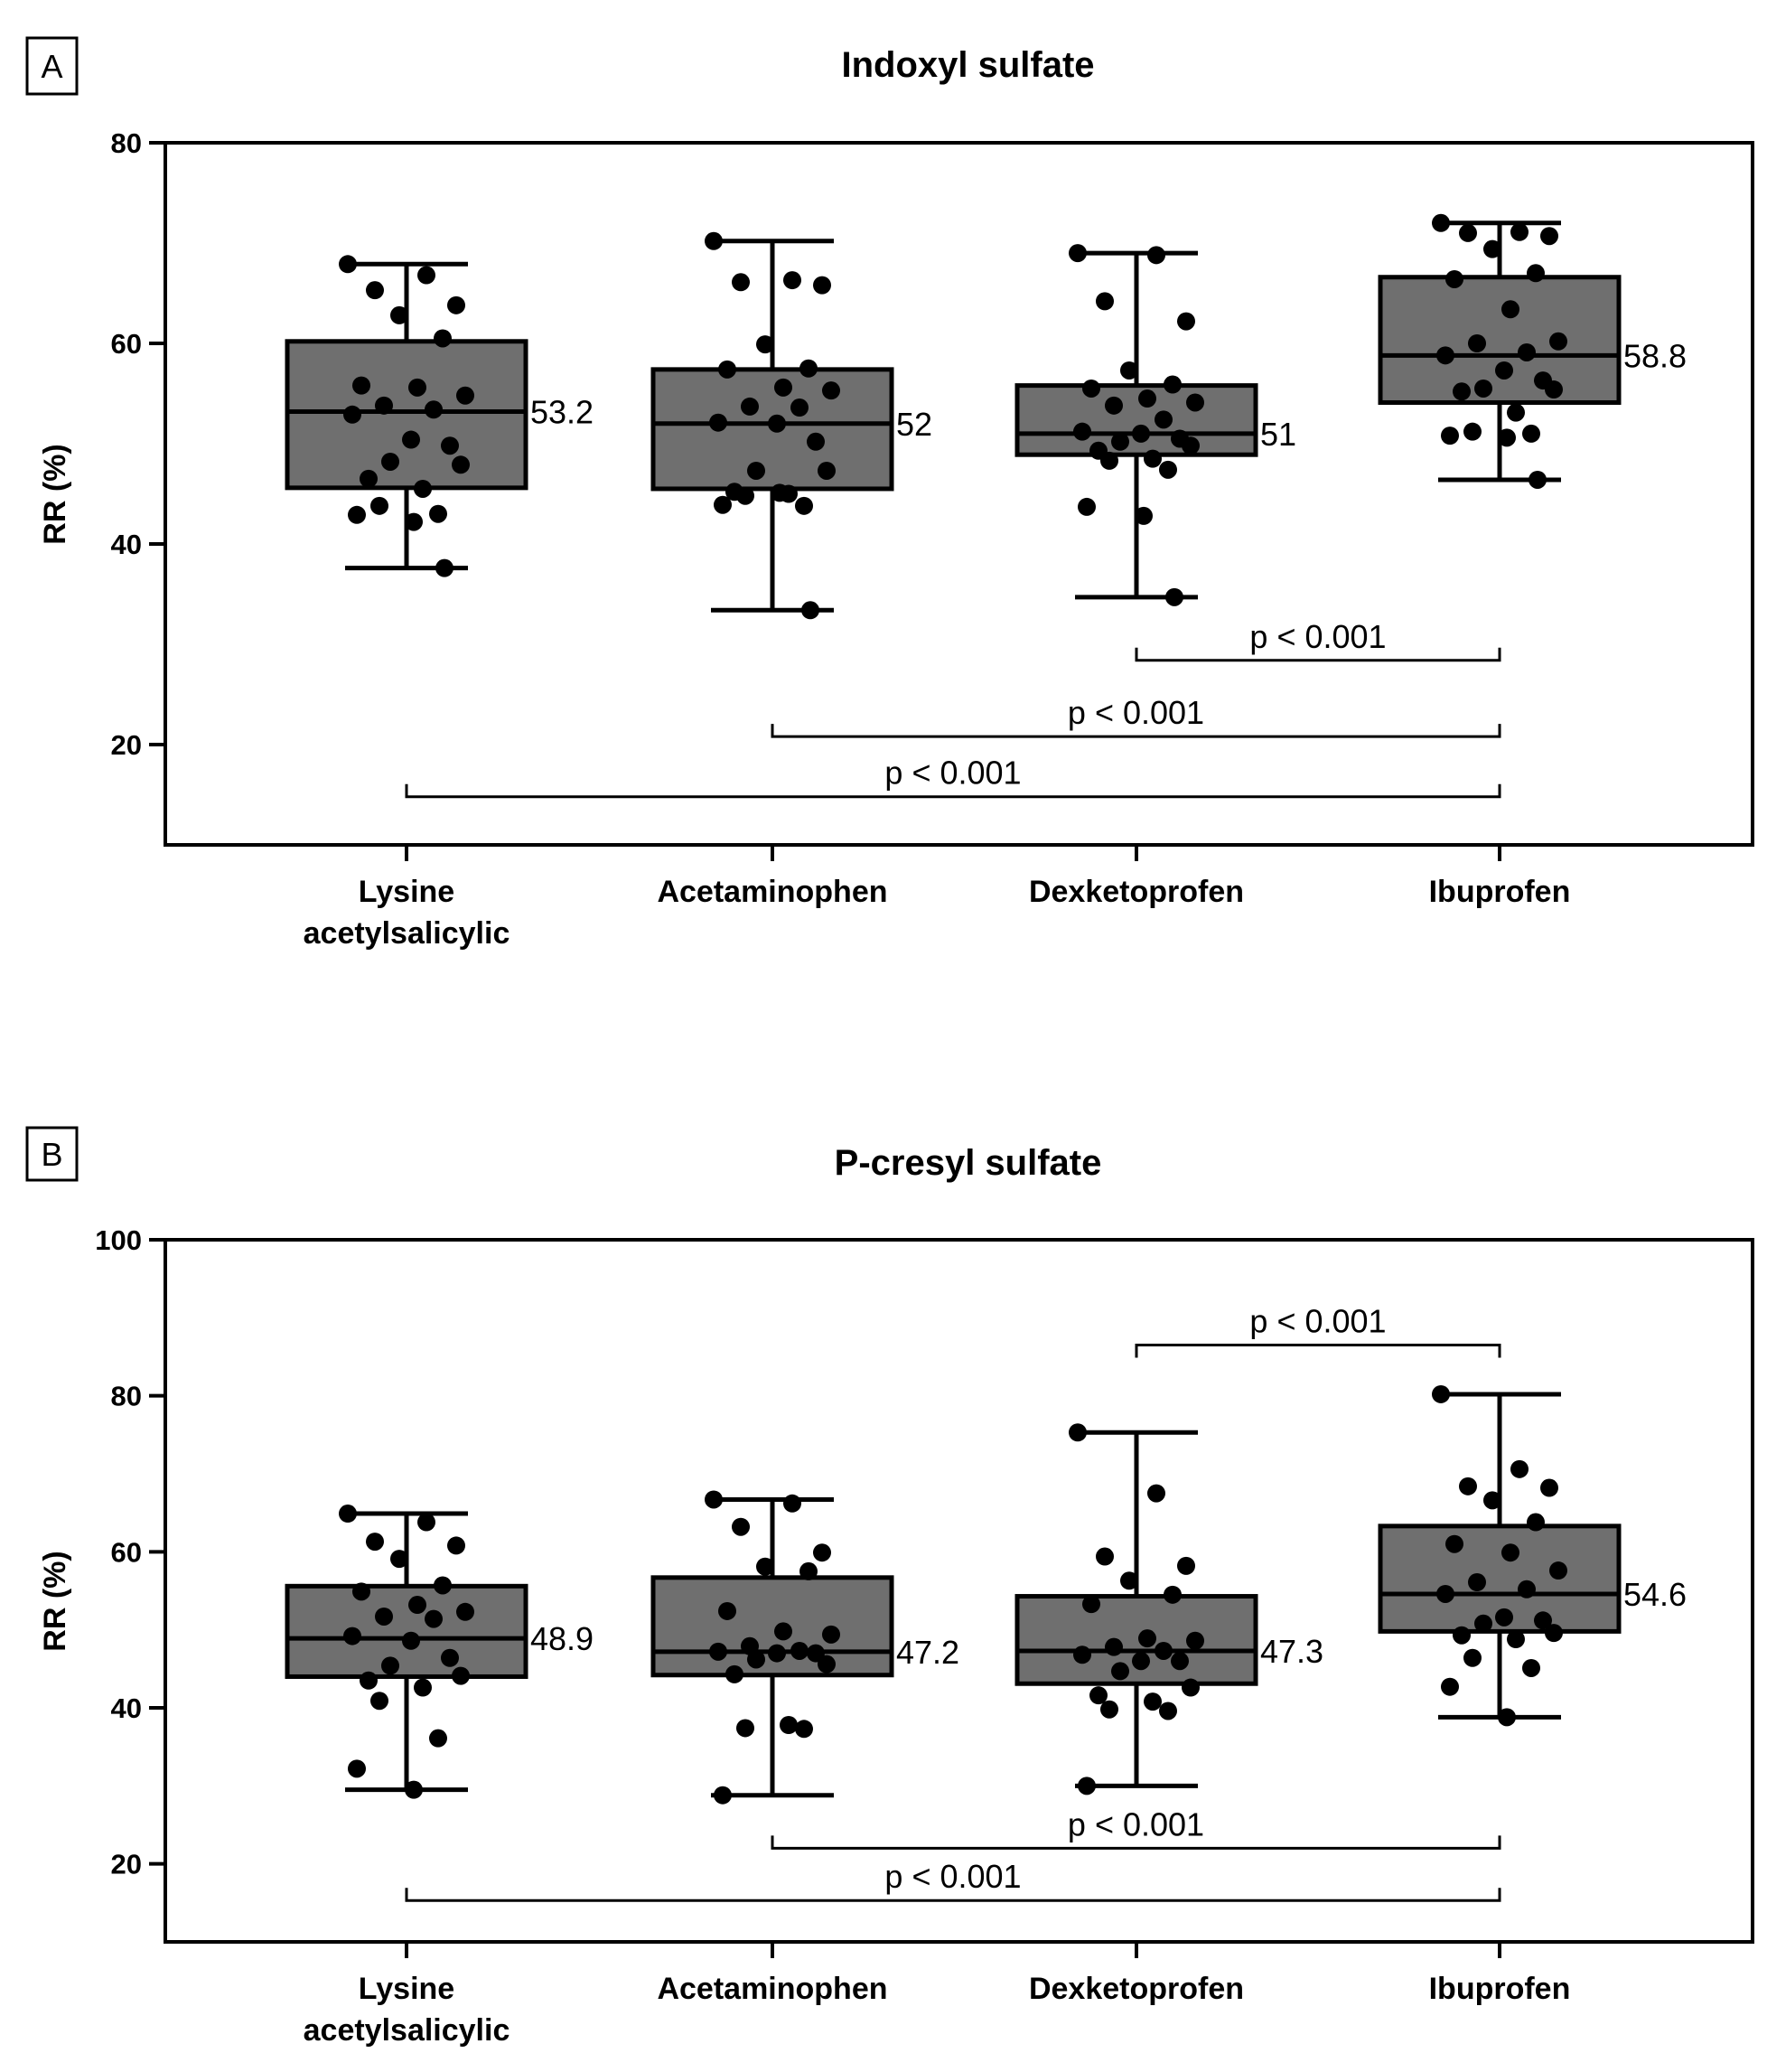  I want to click on box-group: 47.2, so click(804, 1647).